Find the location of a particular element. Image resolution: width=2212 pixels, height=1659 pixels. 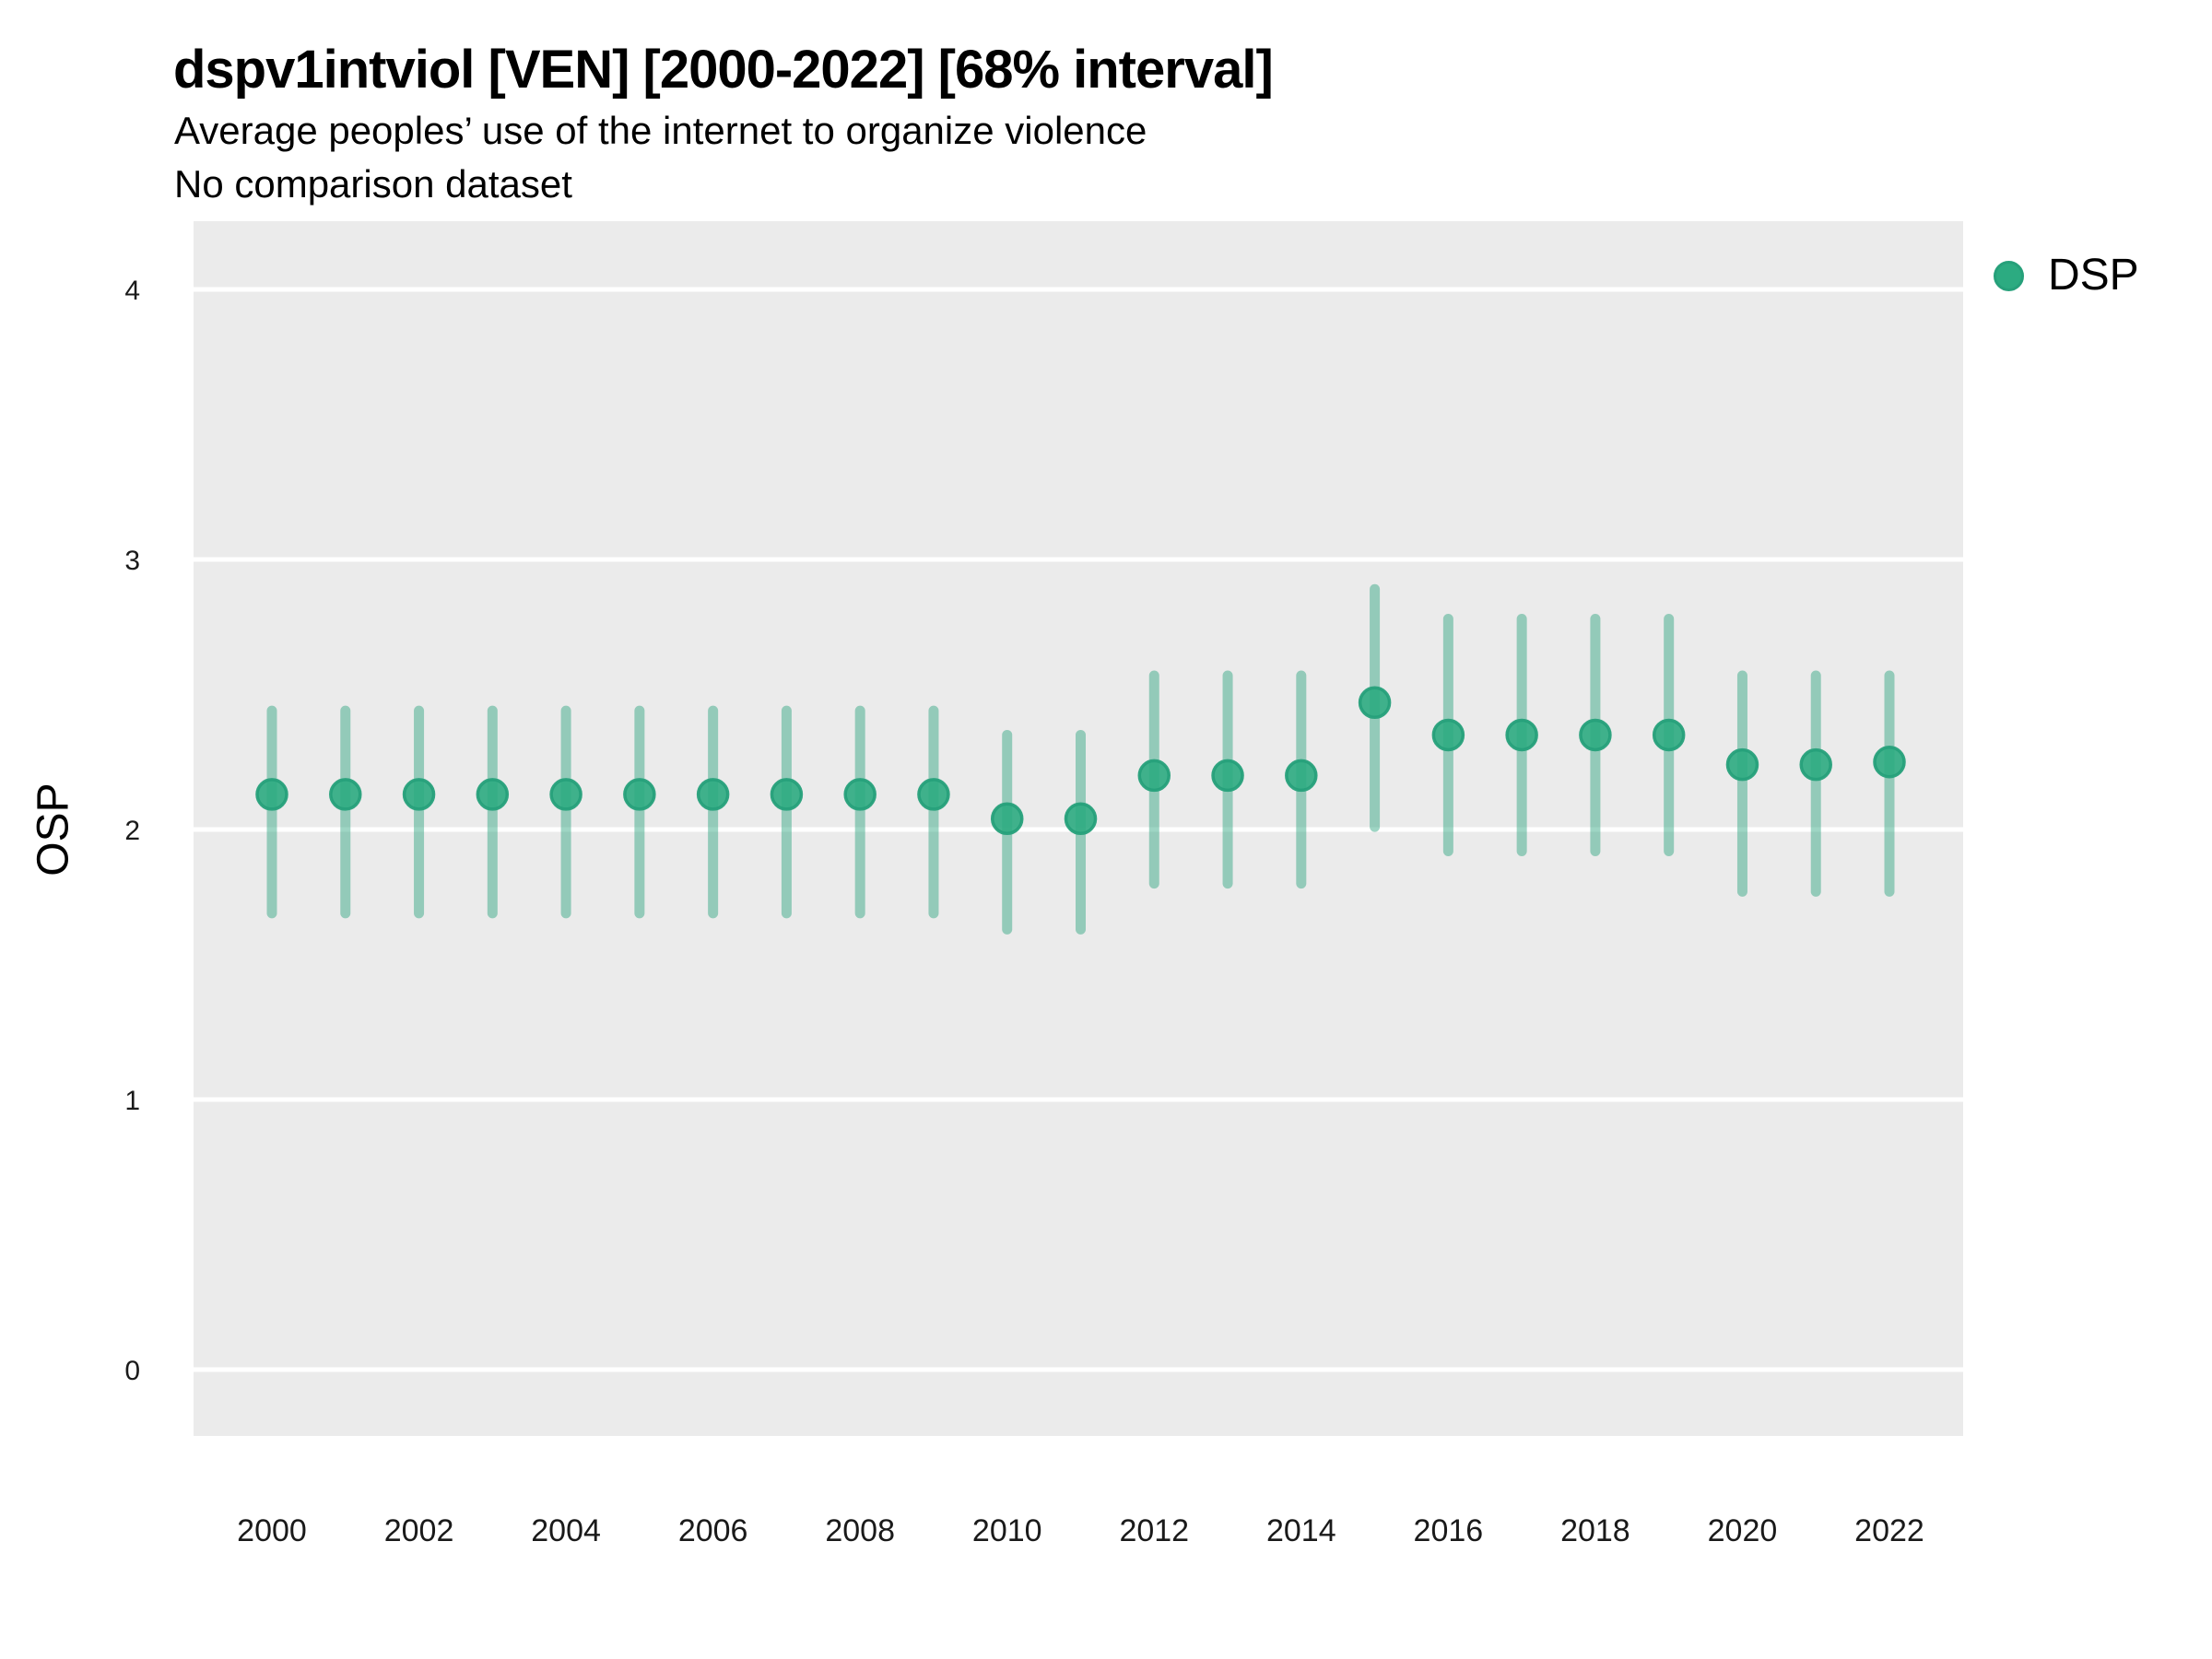

x-tick-label-2016: 2016 is located at coordinates (1449, 1530).